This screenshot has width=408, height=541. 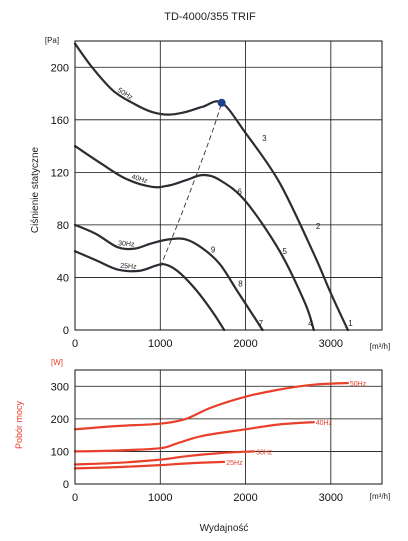 I want to click on power-series-25Hz, so click(x=149, y=465).